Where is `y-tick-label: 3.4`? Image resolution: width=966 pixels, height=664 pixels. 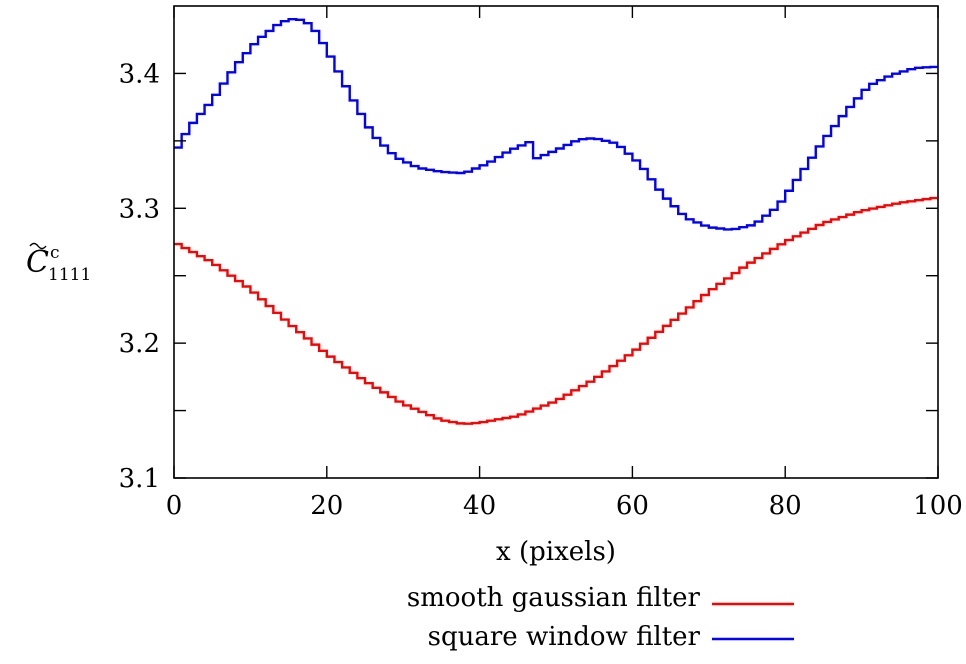
y-tick-label: 3.4 is located at coordinates (139, 74).